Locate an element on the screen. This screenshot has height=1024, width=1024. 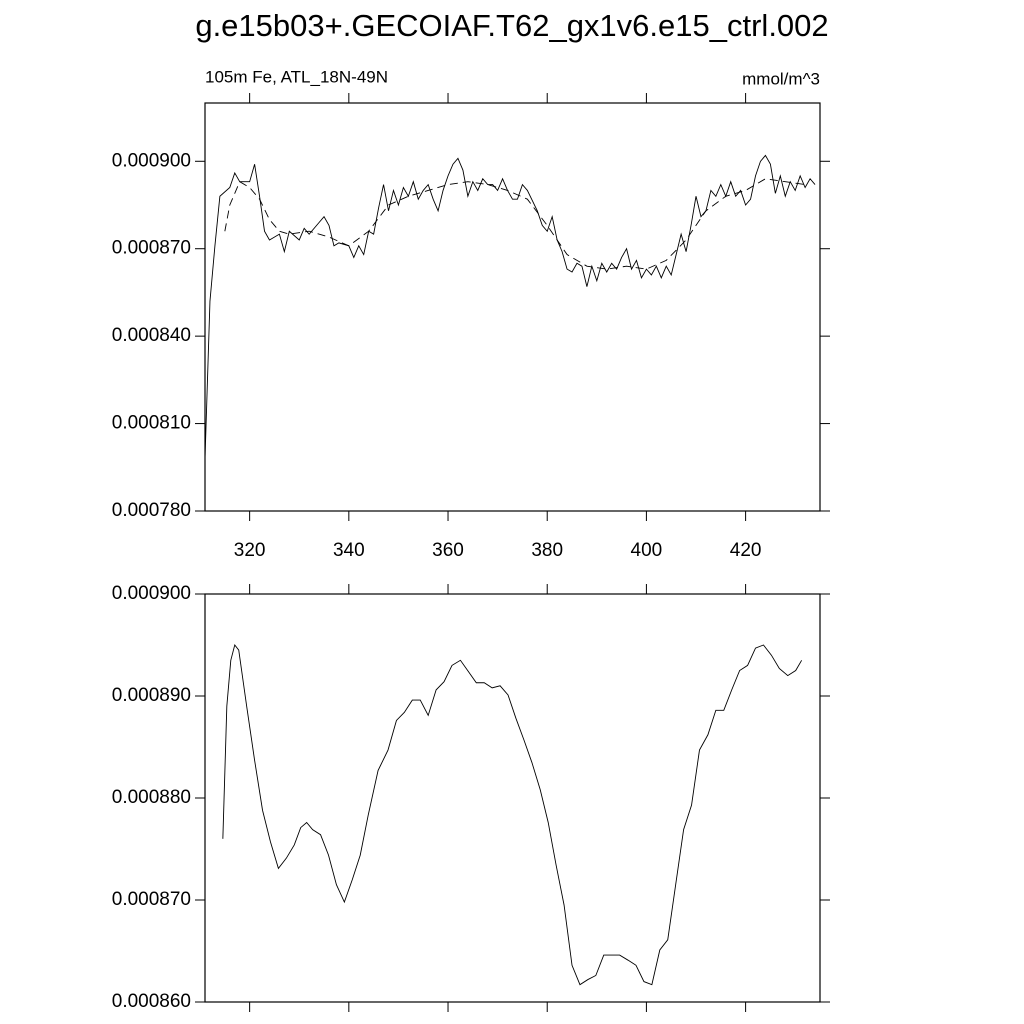
x-tick-label: 380 is located at coordinates (547, 550).